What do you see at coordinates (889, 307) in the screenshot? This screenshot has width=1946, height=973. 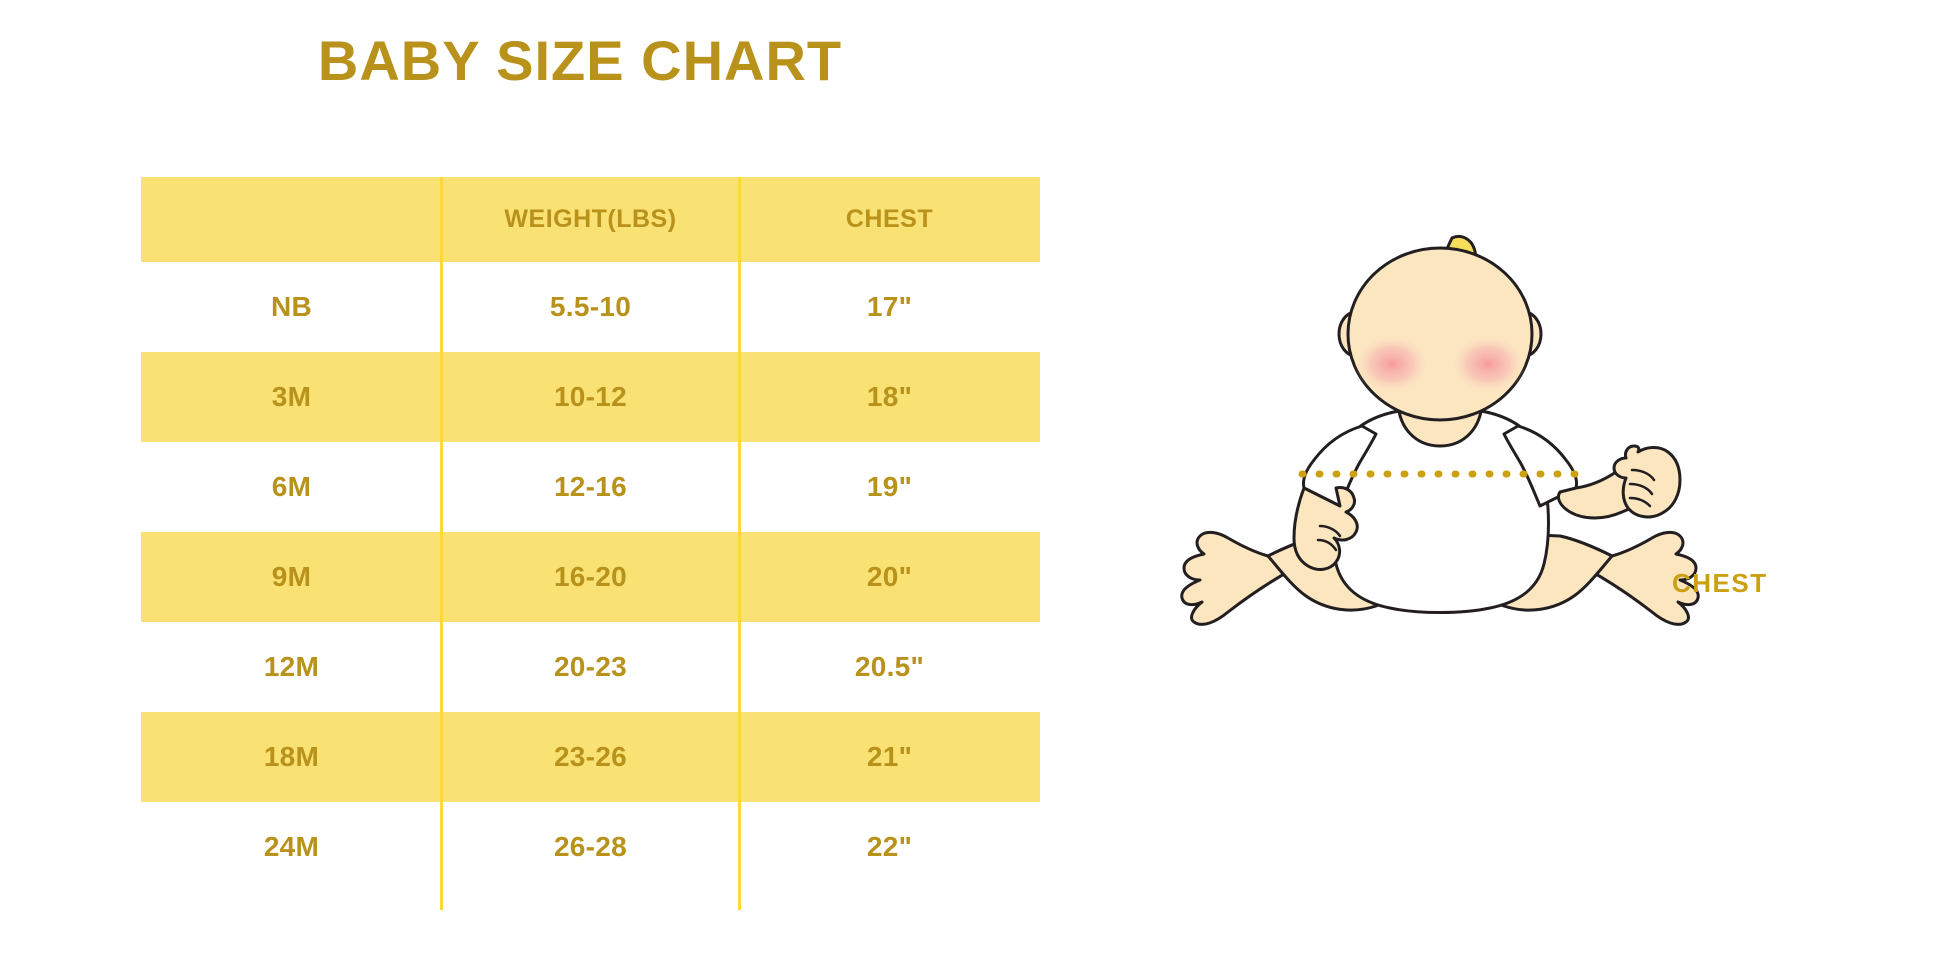 I see `chest-cell: 17"` at bounding box center [889, 307].